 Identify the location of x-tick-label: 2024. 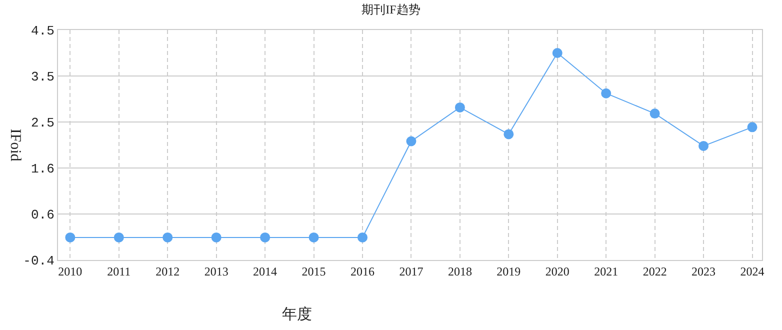
(752, 271).